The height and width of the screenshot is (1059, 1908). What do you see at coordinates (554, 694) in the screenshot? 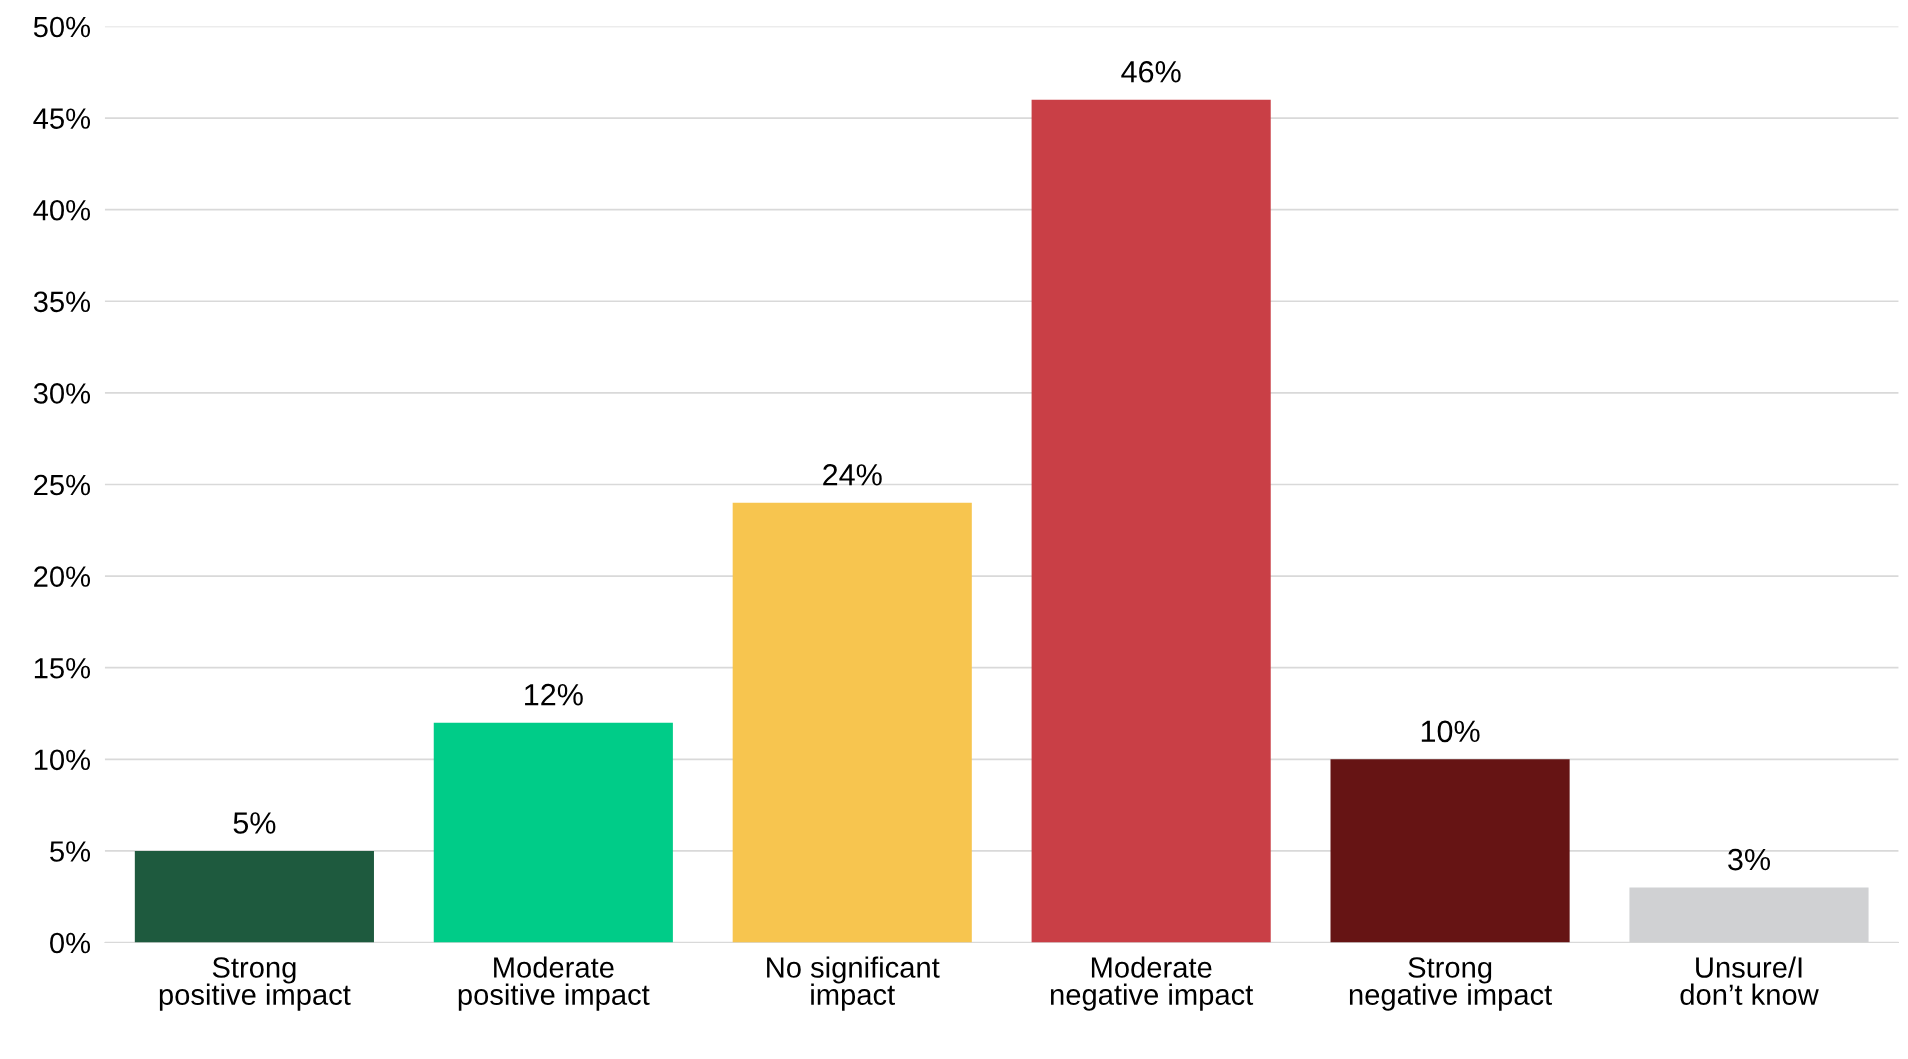
I see `data-label: 12%` at bounding box center [554, 694].